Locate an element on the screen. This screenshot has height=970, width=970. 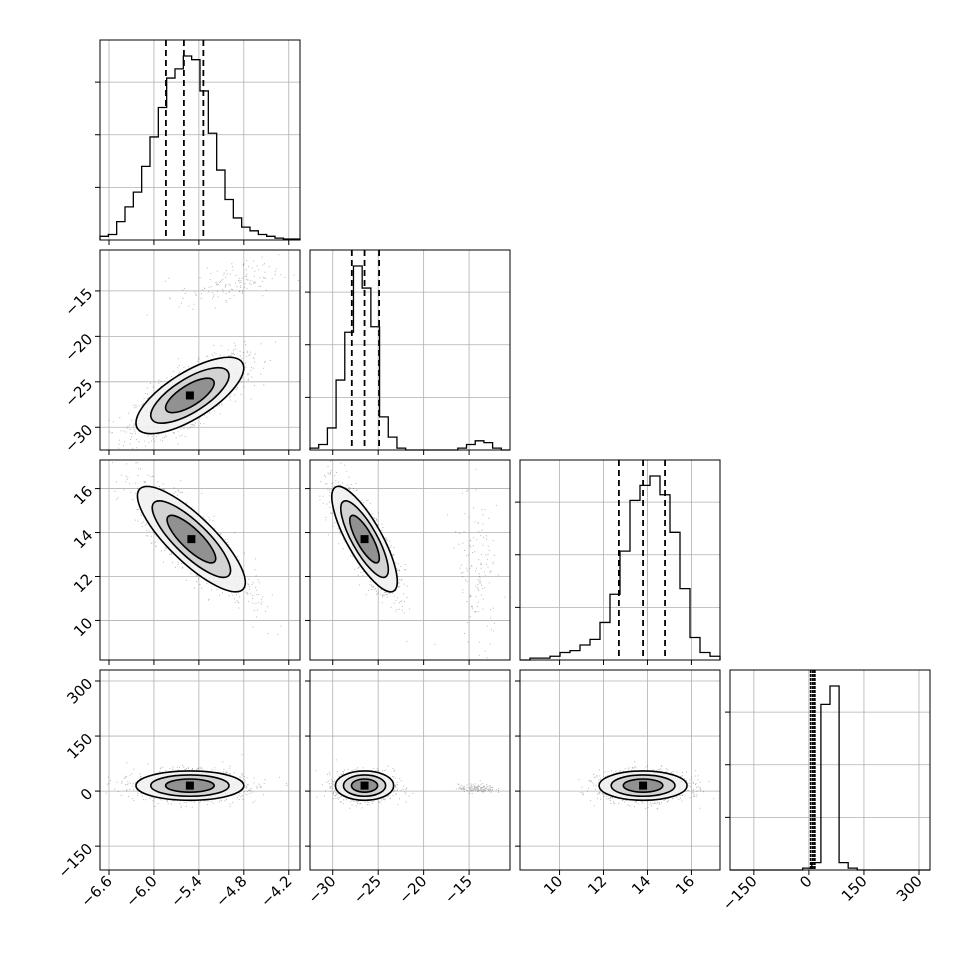
y-tick-label: −15 is located at coordinates (78, 302).